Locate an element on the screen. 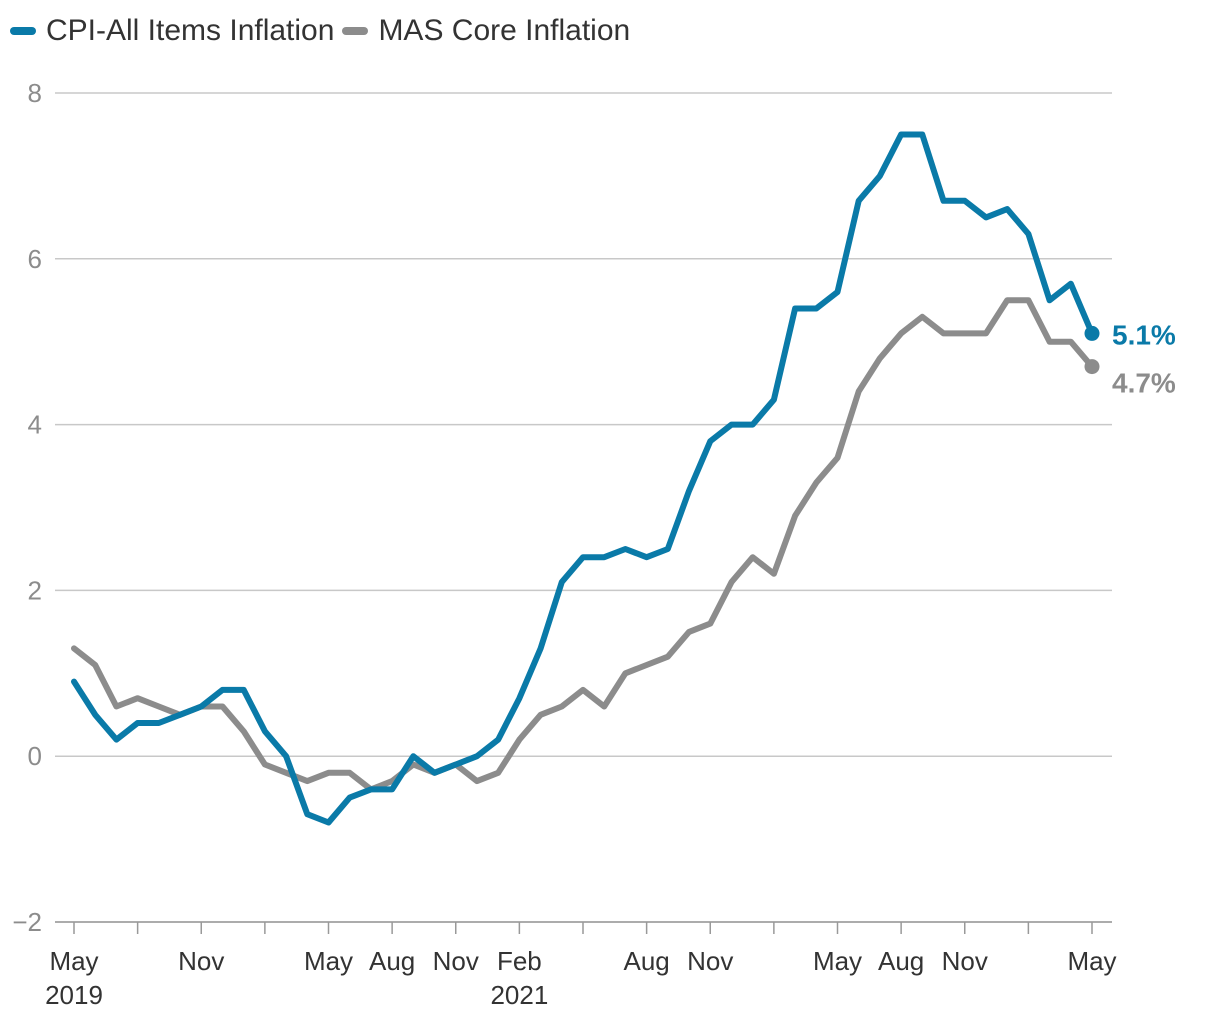 Image resolution: width=1220 pixels, height=1020 pixels. y-tick-label: 8 is located at coordinates (35, 93).